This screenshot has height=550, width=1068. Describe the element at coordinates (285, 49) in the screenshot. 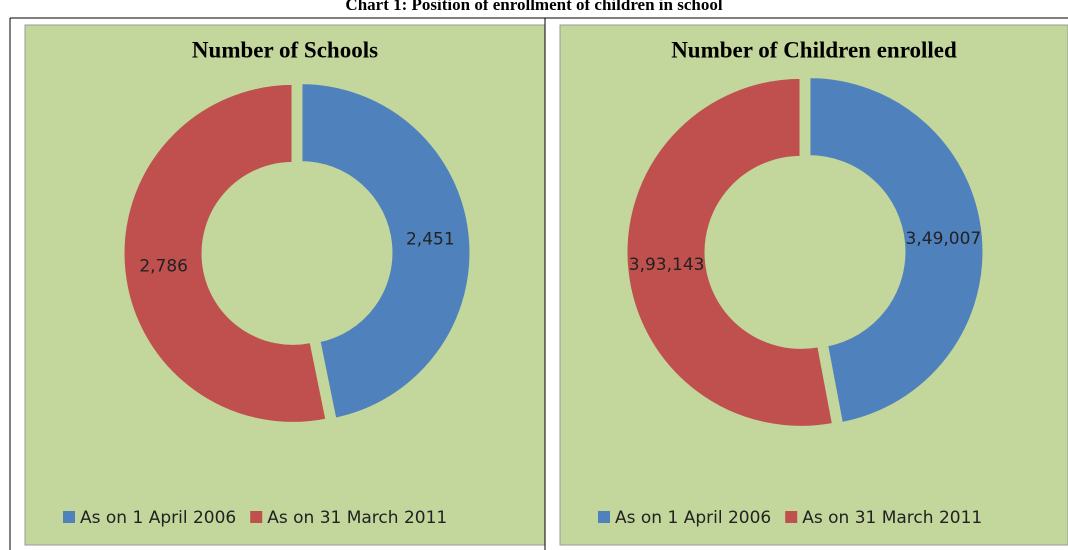

I see `chart-title: Number of Schools` at that location.